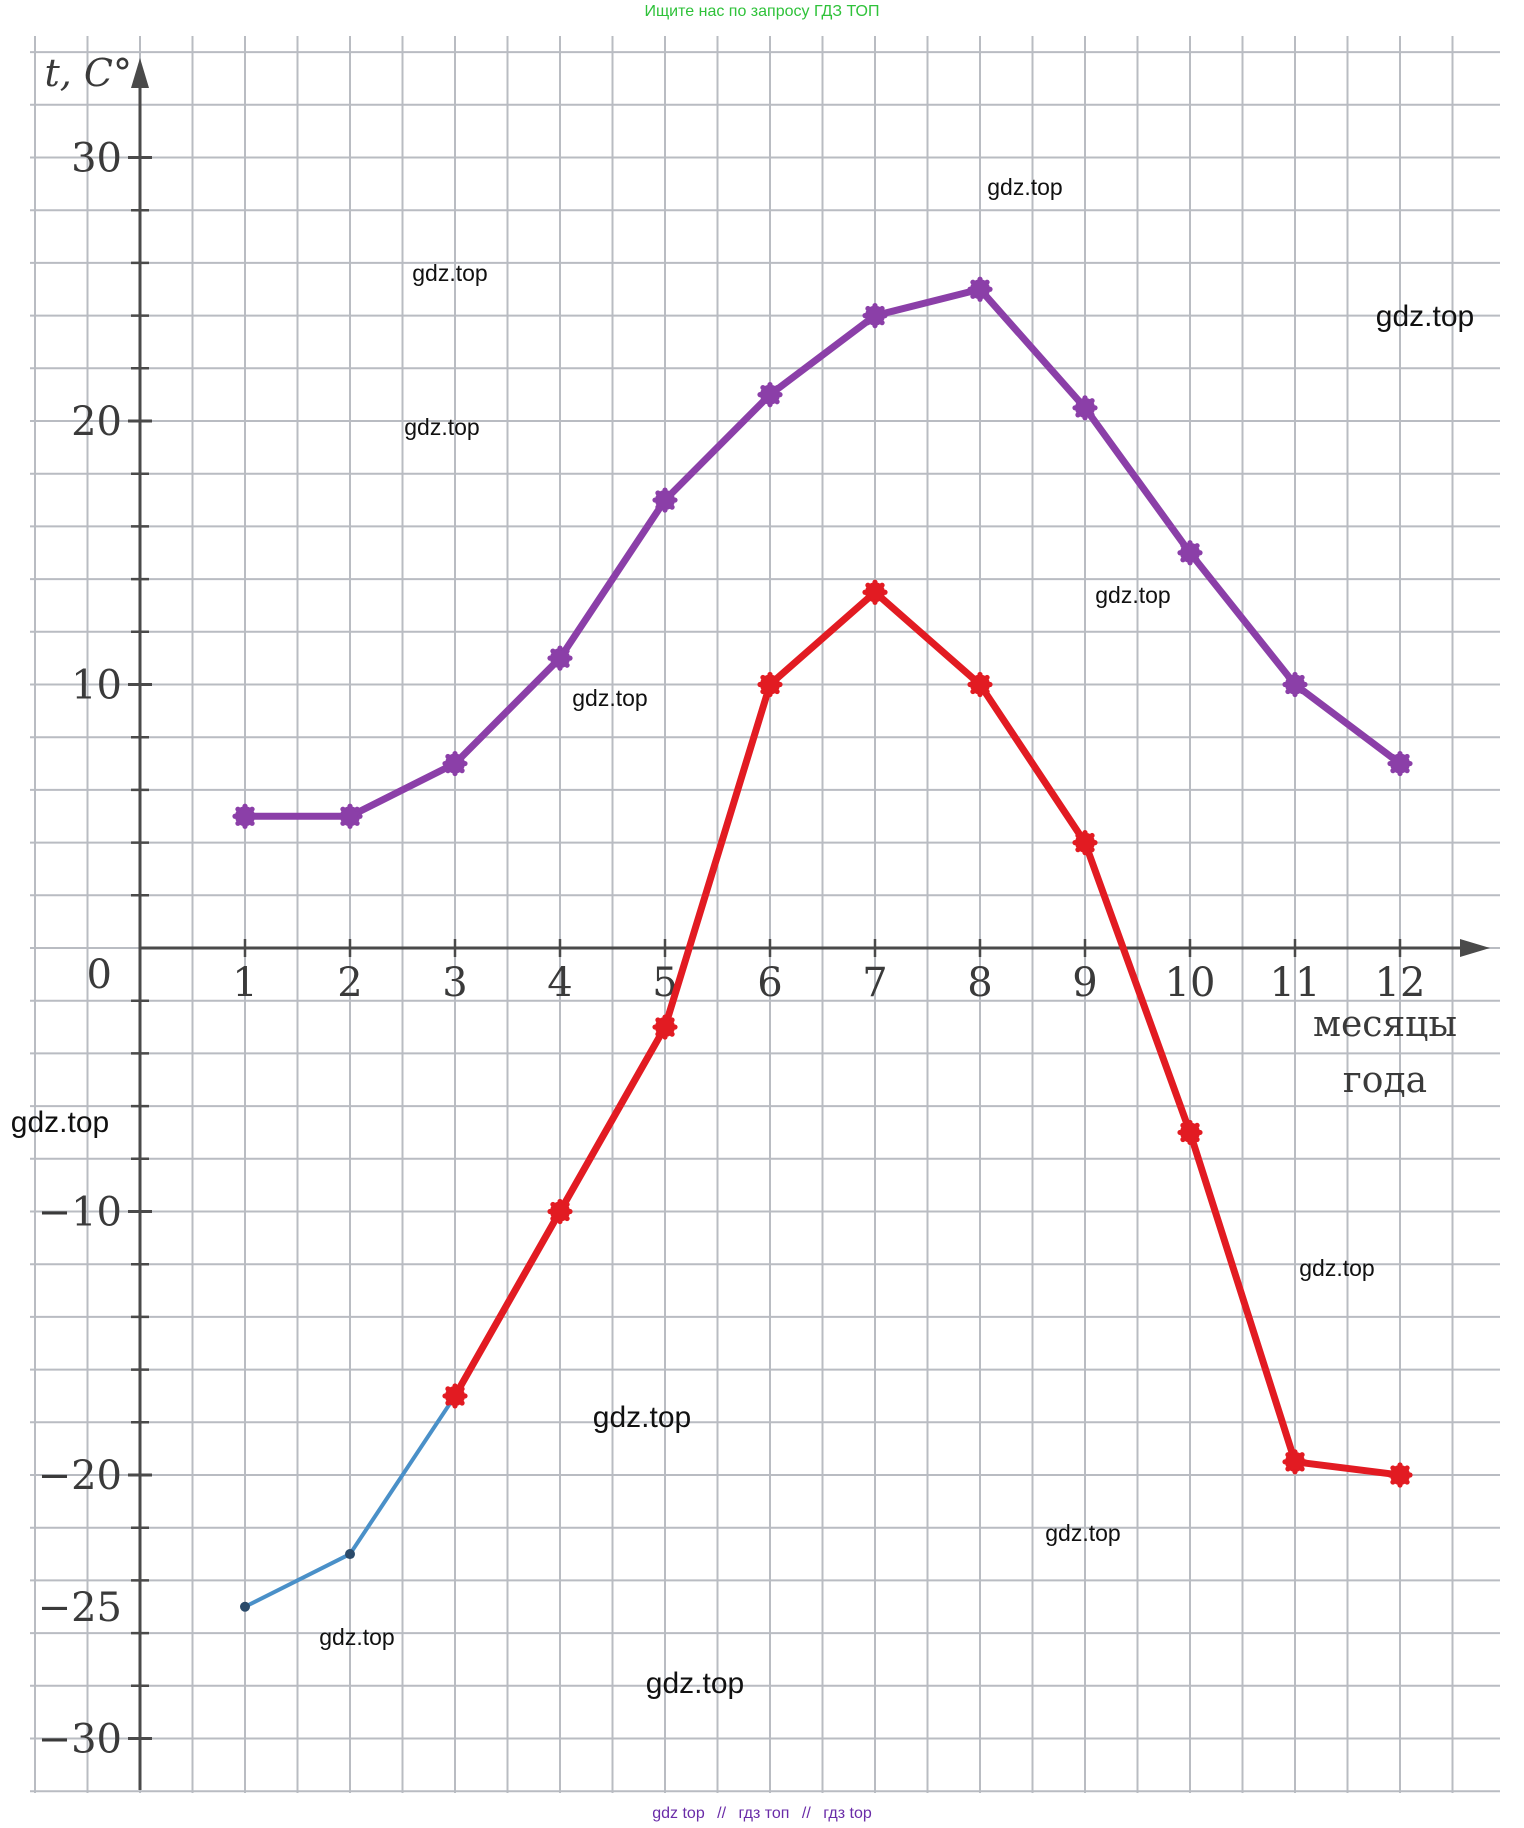 The image size is (1524, 1828). Describe the element at coordinates (88, 73) in the screenshot. I see `y-axis-title: t, С°` at that location.